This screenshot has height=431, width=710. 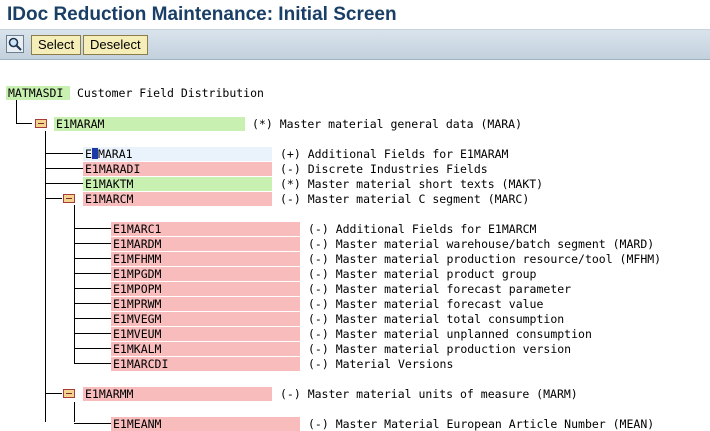 I want to click on segment-description: (-) Master material product group, so click(x=422, y=274).